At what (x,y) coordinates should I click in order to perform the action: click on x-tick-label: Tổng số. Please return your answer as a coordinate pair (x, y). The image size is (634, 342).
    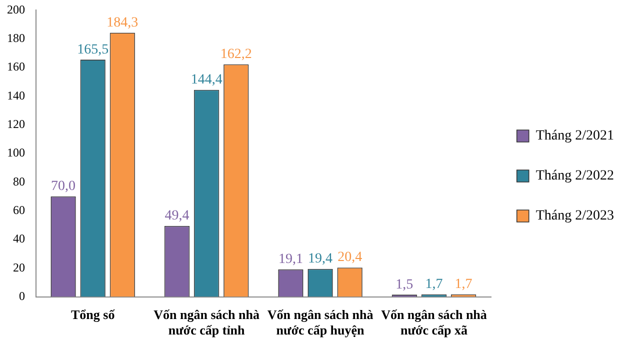
    Looking at the image, I should click on (93, 314).